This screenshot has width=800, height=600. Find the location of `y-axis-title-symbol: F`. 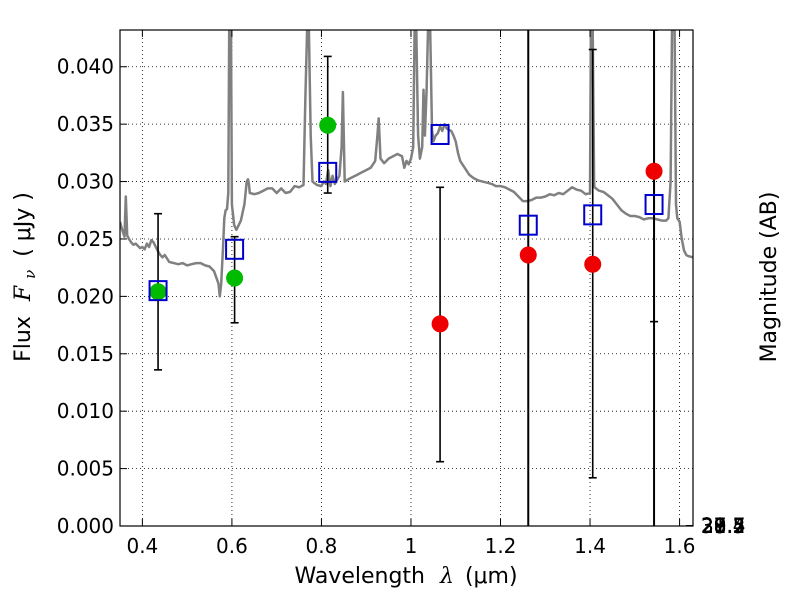

y-axis-title-symbol: F is located at coordinates (23, 293).